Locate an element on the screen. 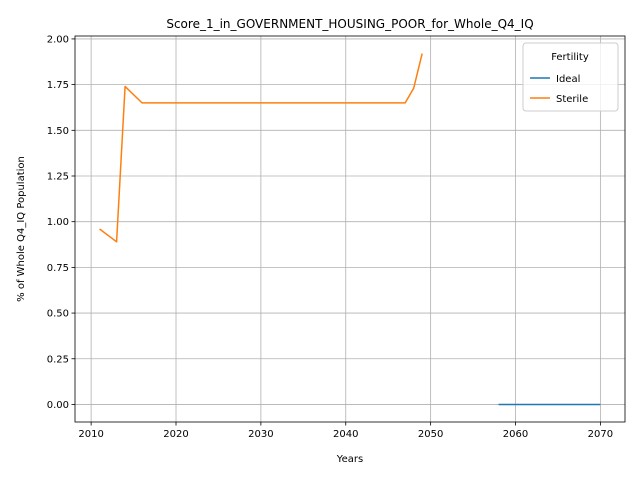 The image size is (640, 480). y-tick-label: 0.75 is located at coordinates (58, 268).